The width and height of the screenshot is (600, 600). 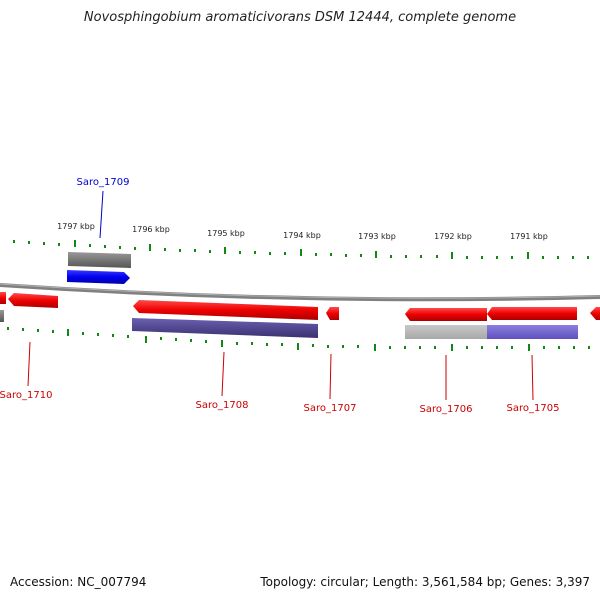 What do you see at coordinates (2, 316) in the screenshot?
I see `grey-feature-left` at bounding box center [2, 316].